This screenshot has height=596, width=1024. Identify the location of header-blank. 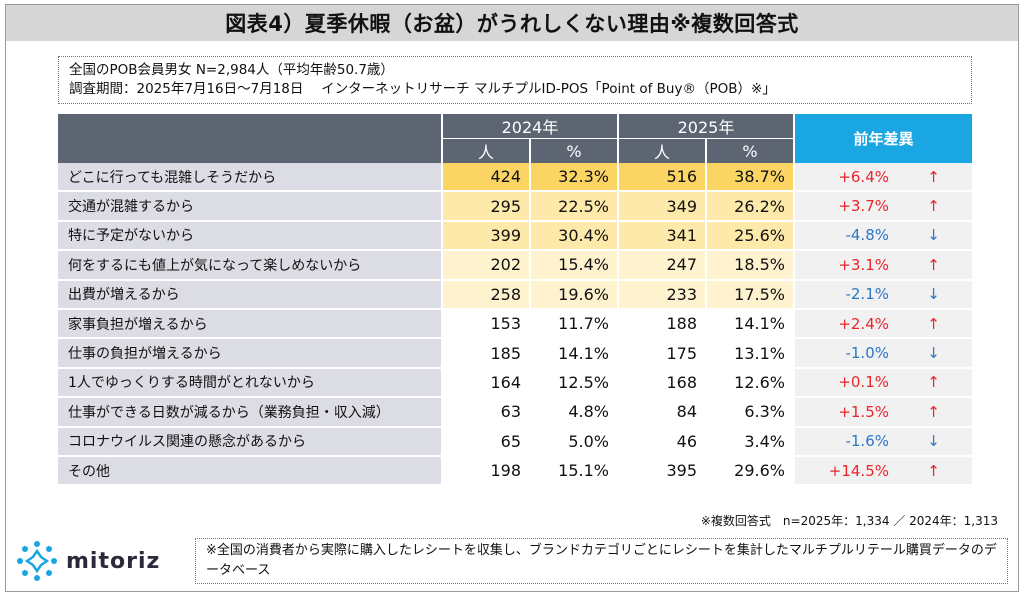
(250, 138).